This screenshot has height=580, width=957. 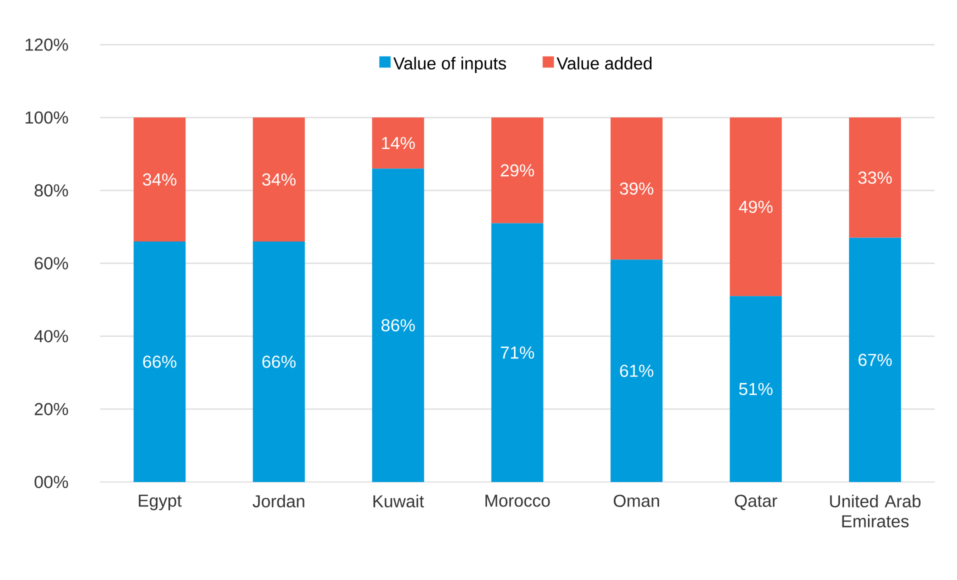 I want to click on x-tick-label: United Arab Emirates, so click(x=875, y=511).